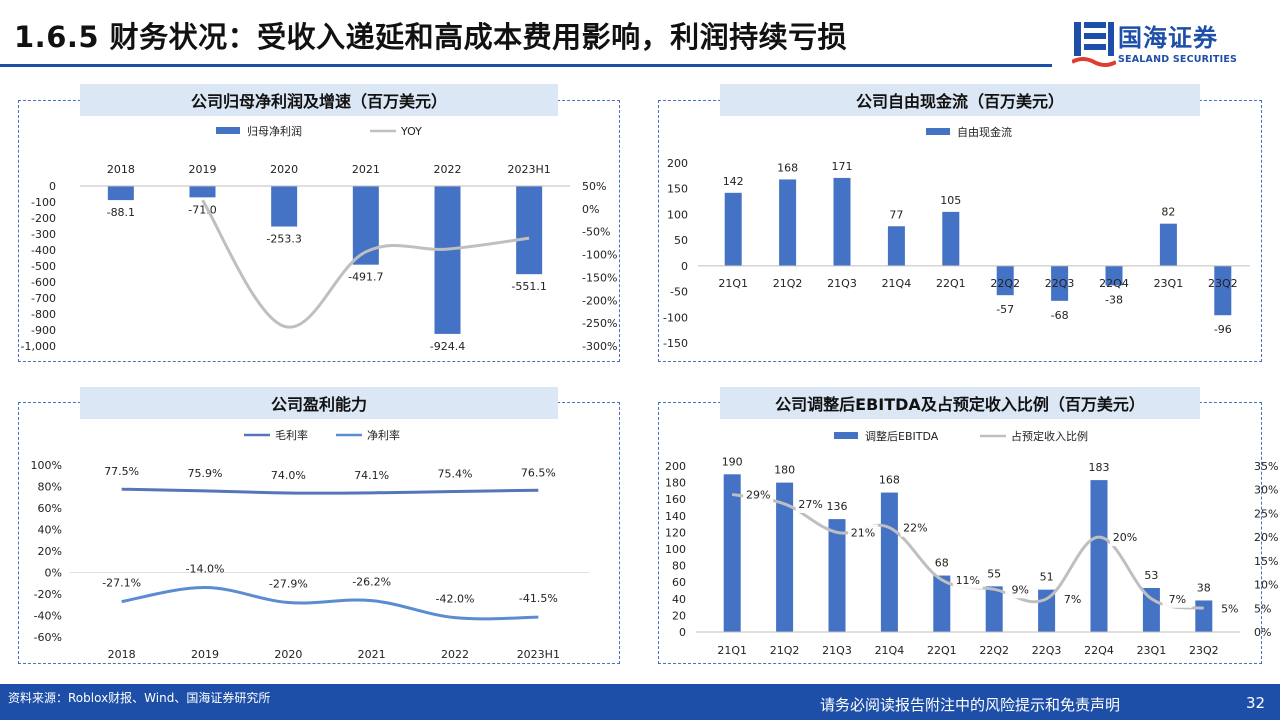 This screenshot has height=720, width=1280. Describe the element at coordinates (594, 186) in the screenshot. I see `y2tick-label: 50%` at that location.